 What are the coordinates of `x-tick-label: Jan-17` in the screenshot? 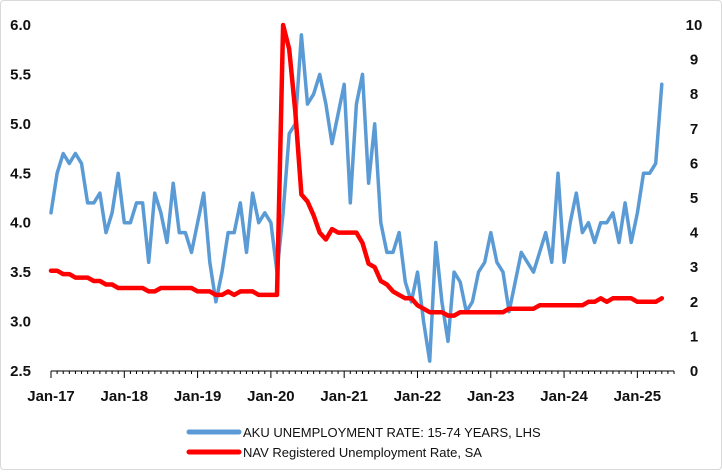 It's located at (51, 396).